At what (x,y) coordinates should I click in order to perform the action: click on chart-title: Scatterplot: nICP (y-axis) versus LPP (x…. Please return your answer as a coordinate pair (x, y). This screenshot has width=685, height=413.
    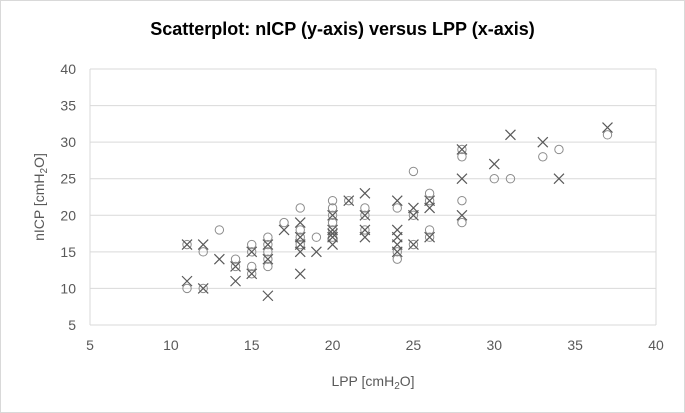
    Looking at the image, I should click on (342, 29).